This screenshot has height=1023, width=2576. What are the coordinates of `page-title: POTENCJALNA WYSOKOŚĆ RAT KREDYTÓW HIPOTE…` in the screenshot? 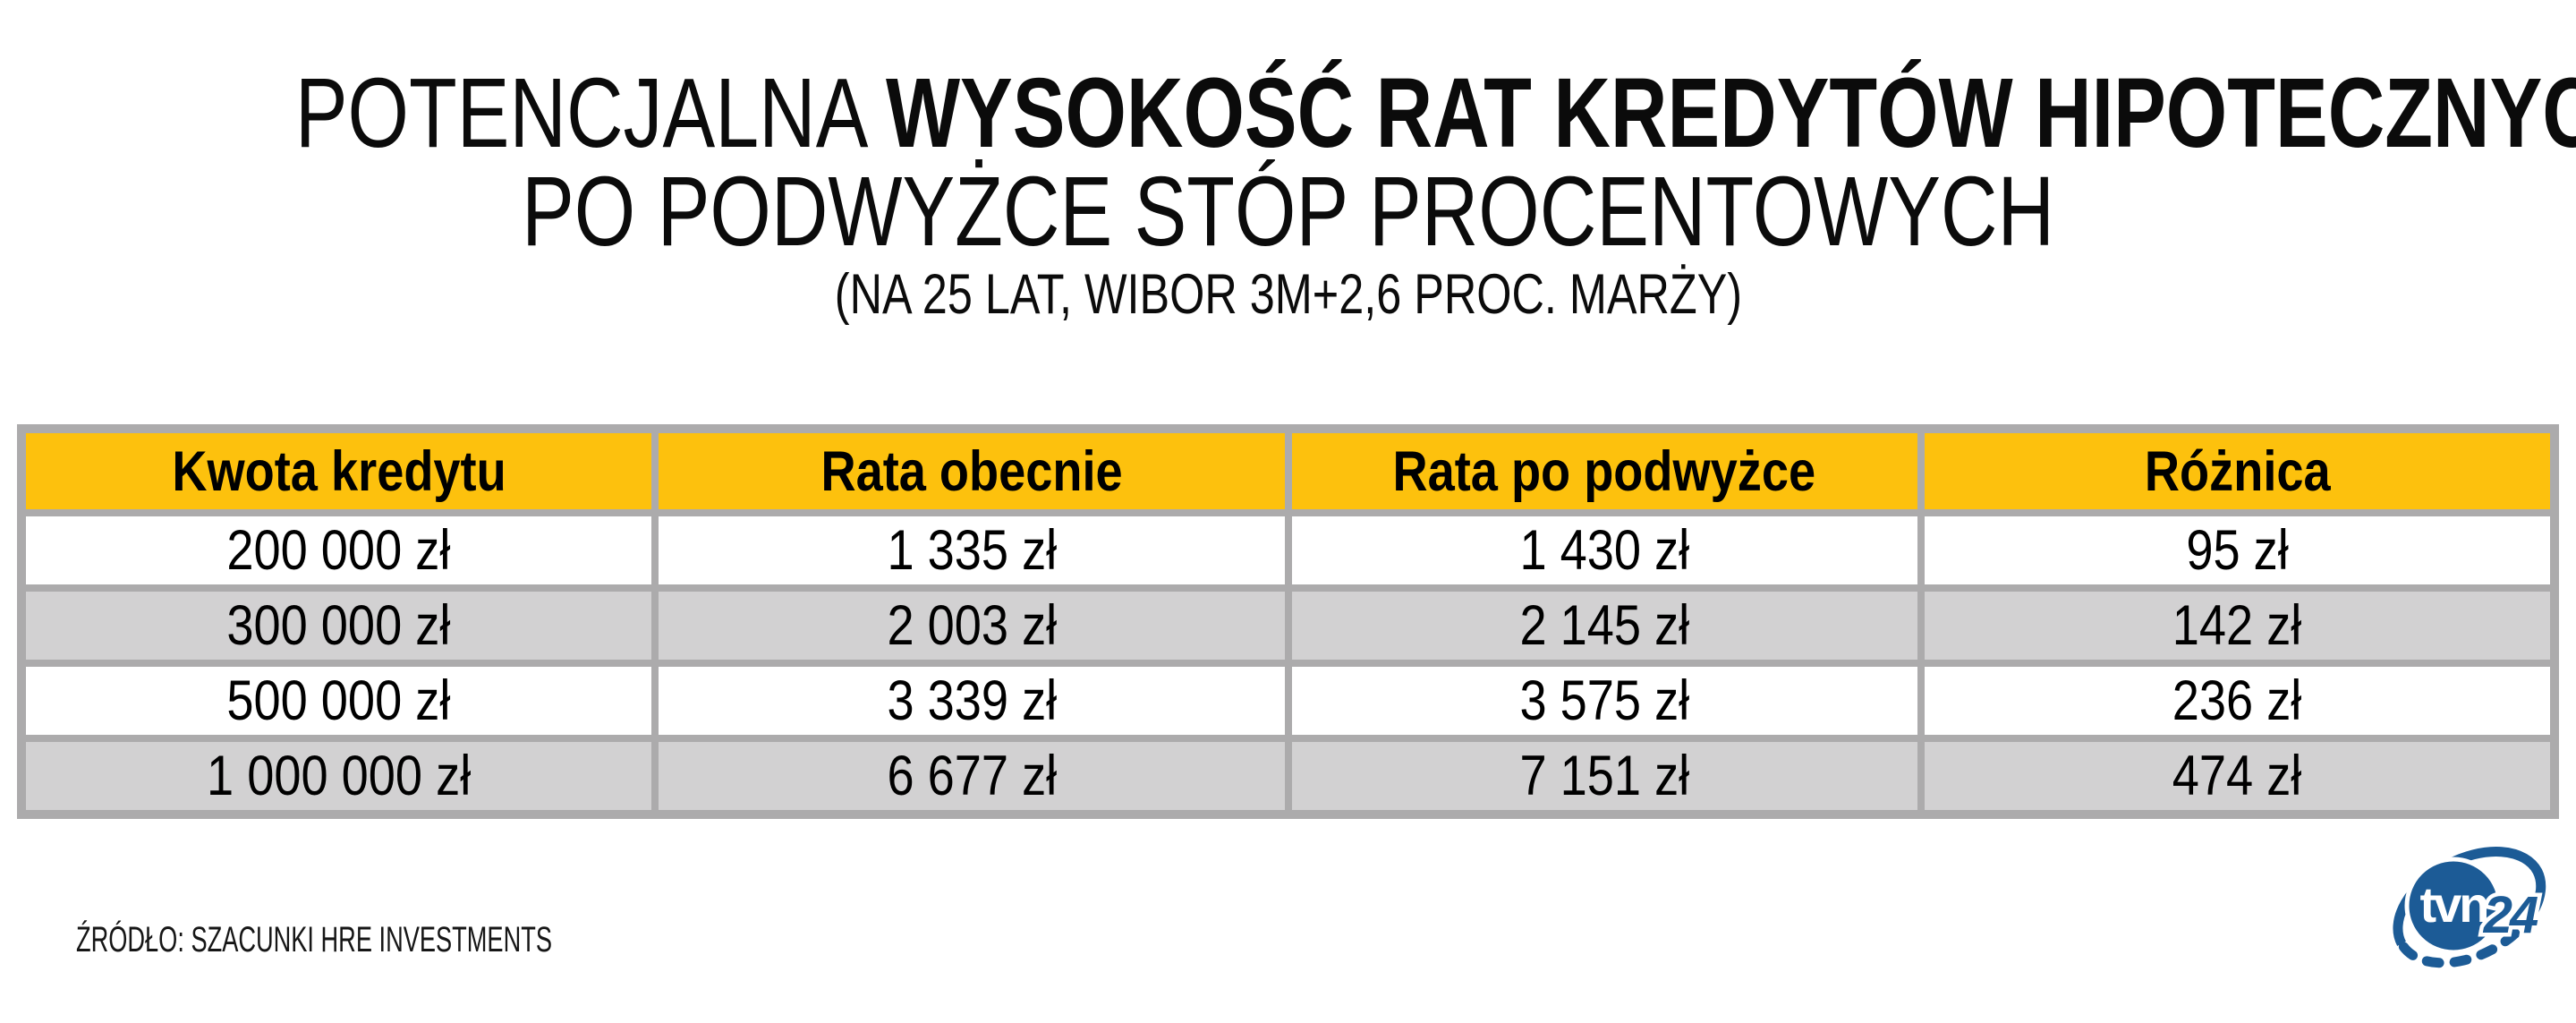 It's located at (1288, 113).